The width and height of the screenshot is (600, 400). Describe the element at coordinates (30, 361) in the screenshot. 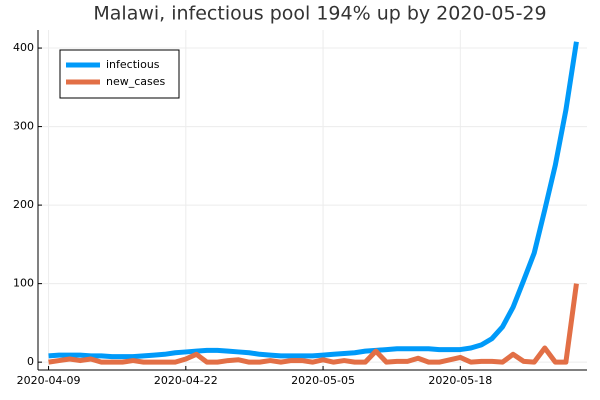

I see `y-tick-label: 0` at that location.